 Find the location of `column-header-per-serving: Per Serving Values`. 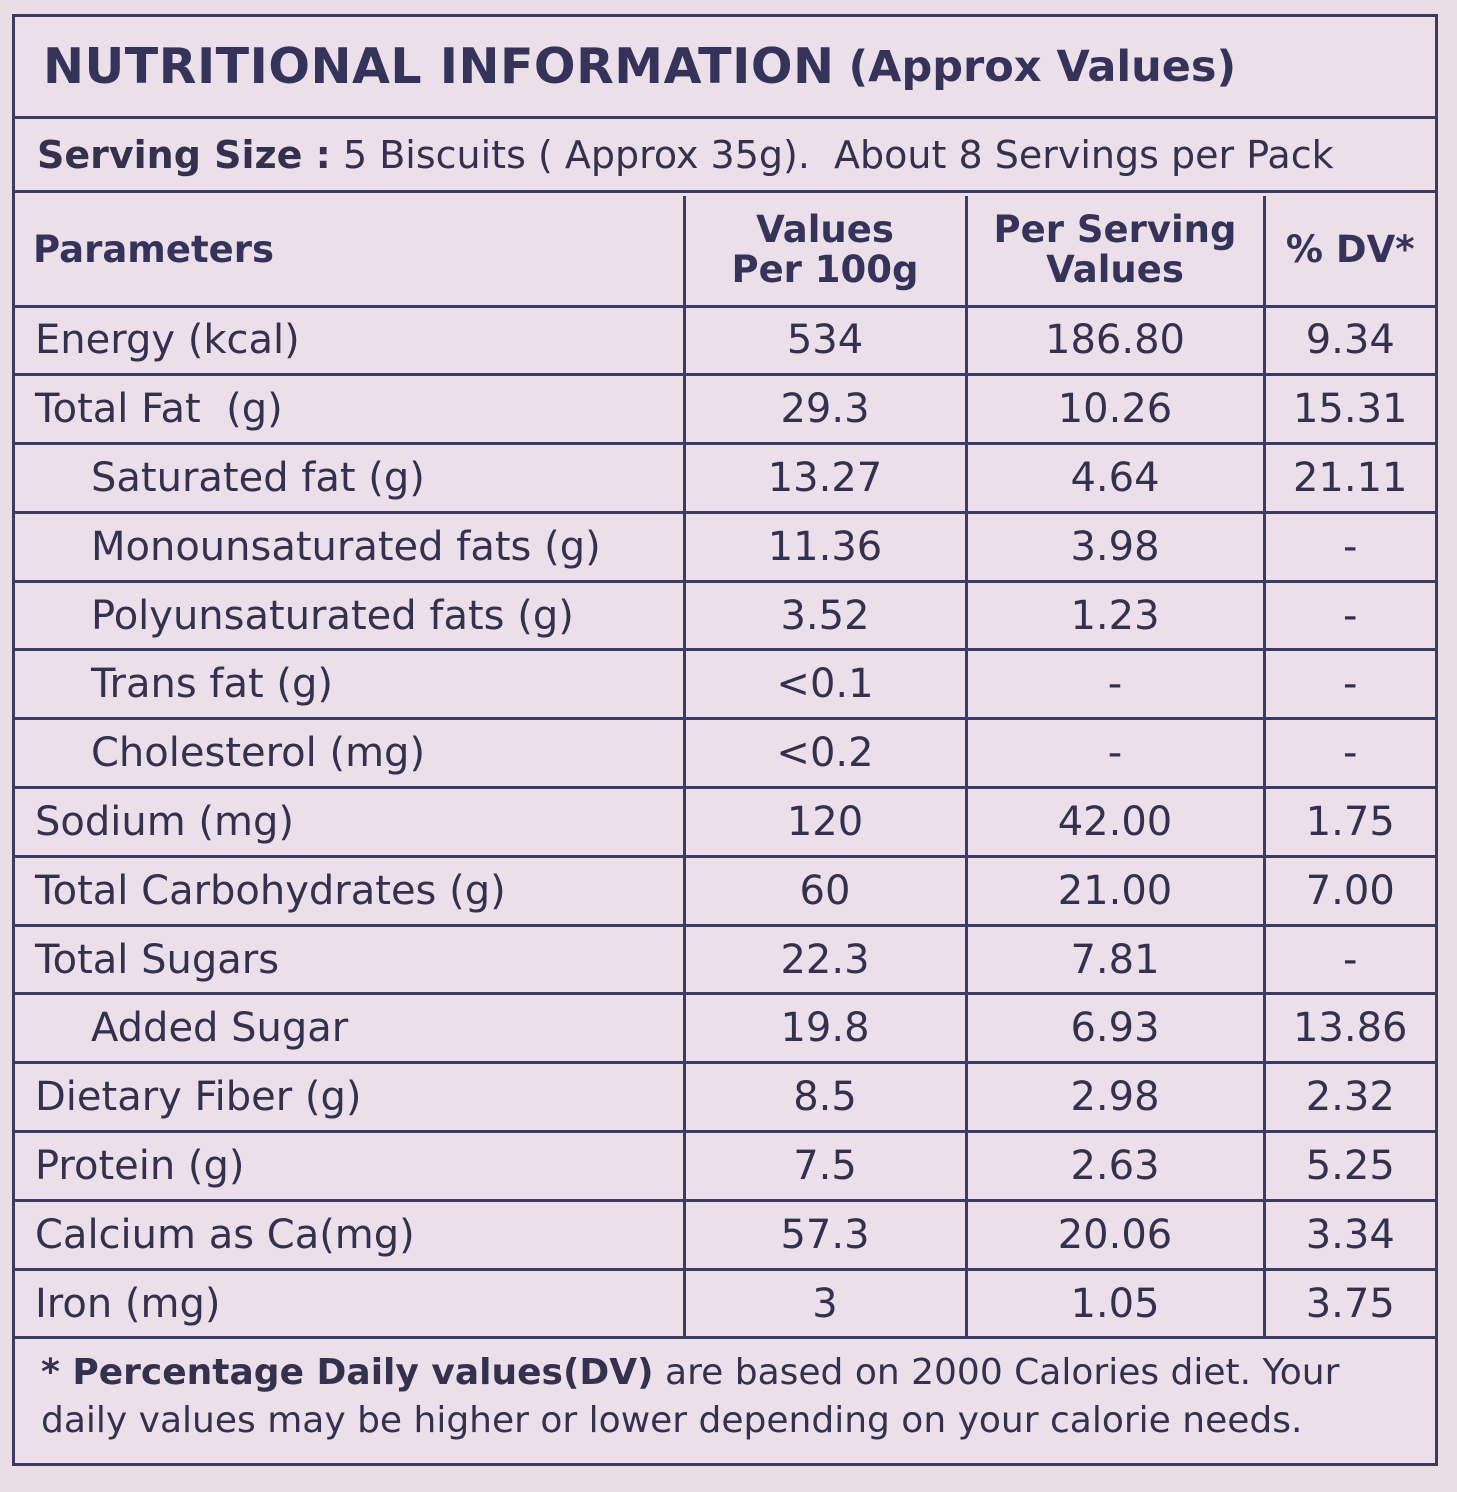

column-header-per-serving: Per Serving Values is located at coordinates (1116, 252).